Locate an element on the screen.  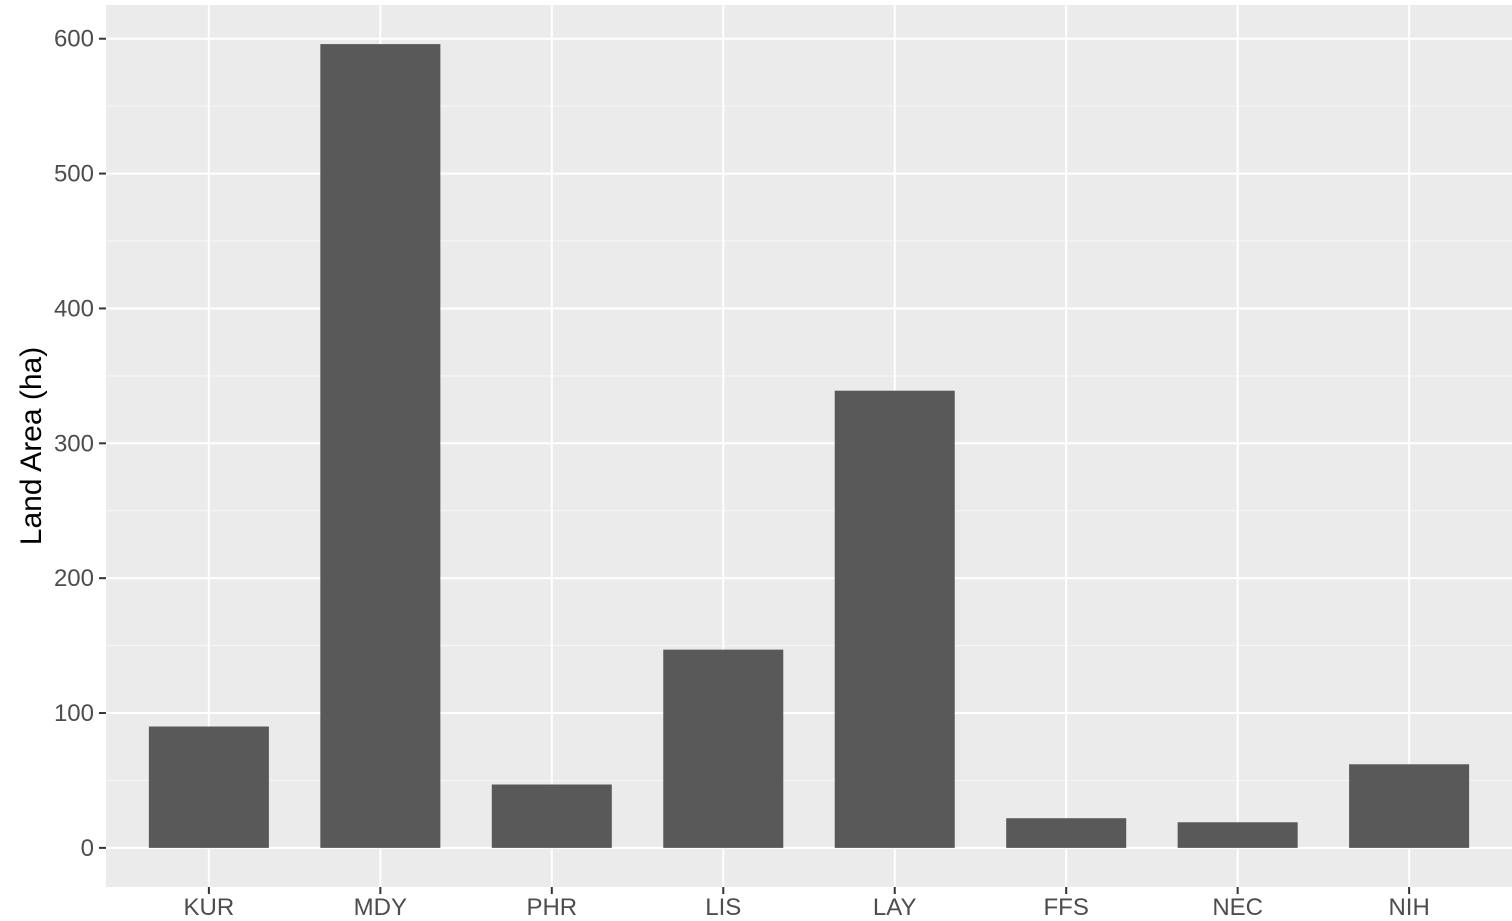
x-tick-label: NIH is located at coordinates (1408, 907).